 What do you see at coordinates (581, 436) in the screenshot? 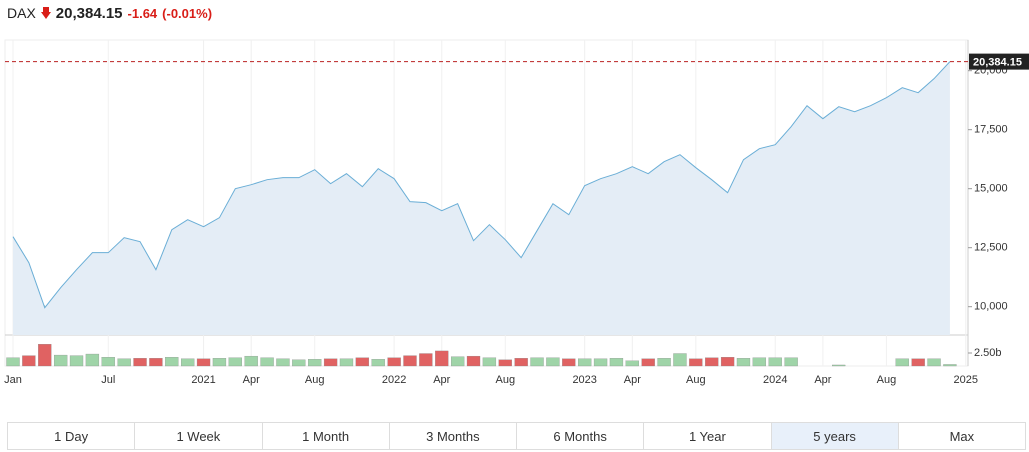
I see `range-button: 6 Months` at bounding box center [581, 436].